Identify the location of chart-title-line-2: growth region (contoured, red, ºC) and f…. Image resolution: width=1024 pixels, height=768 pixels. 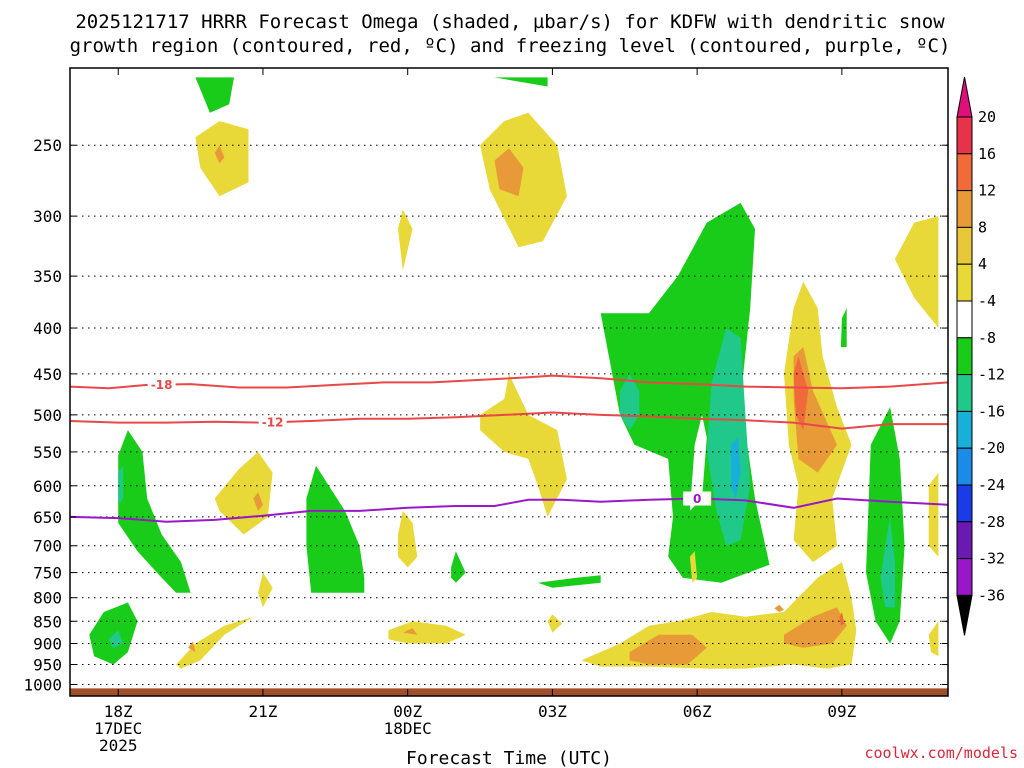
(510, 46).